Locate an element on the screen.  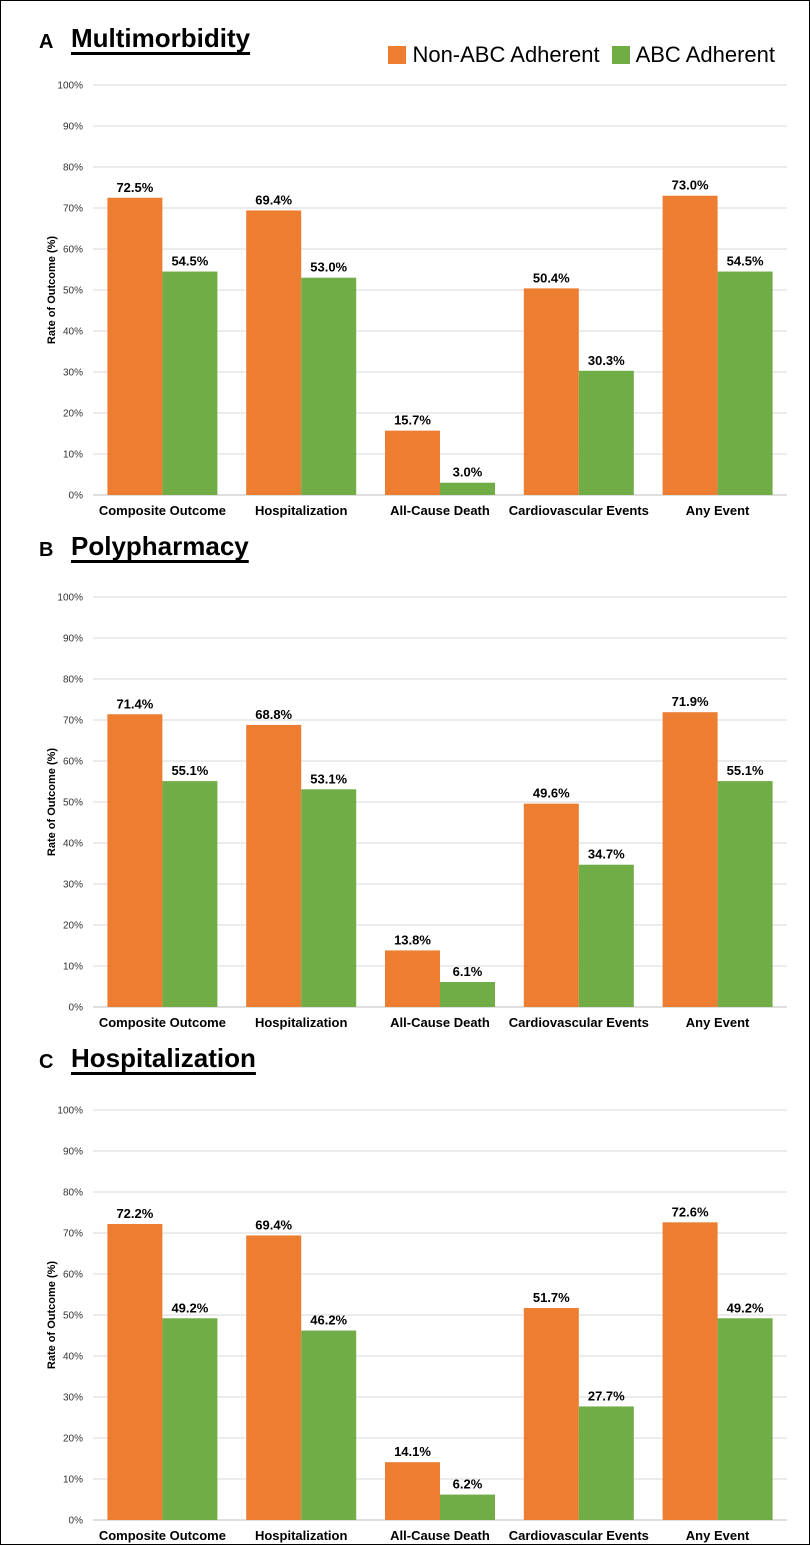
panel-letter-b: B is located at coordinates (46, 550).